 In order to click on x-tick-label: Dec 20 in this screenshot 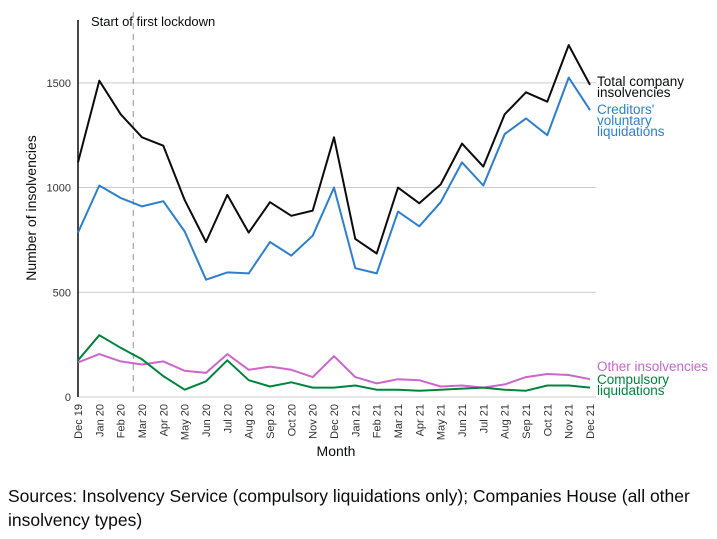, I will do `click(335, 421)`.